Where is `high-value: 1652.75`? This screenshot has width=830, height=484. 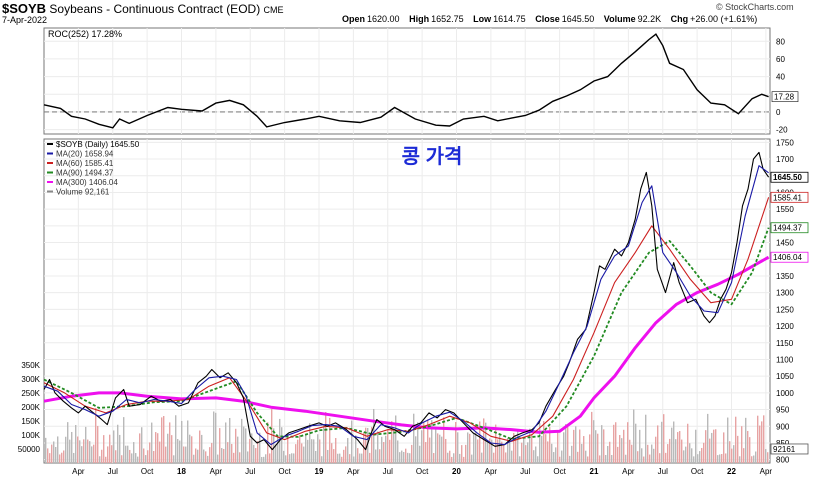
high-value: 1652.75 is located at coordinates (447, 19).